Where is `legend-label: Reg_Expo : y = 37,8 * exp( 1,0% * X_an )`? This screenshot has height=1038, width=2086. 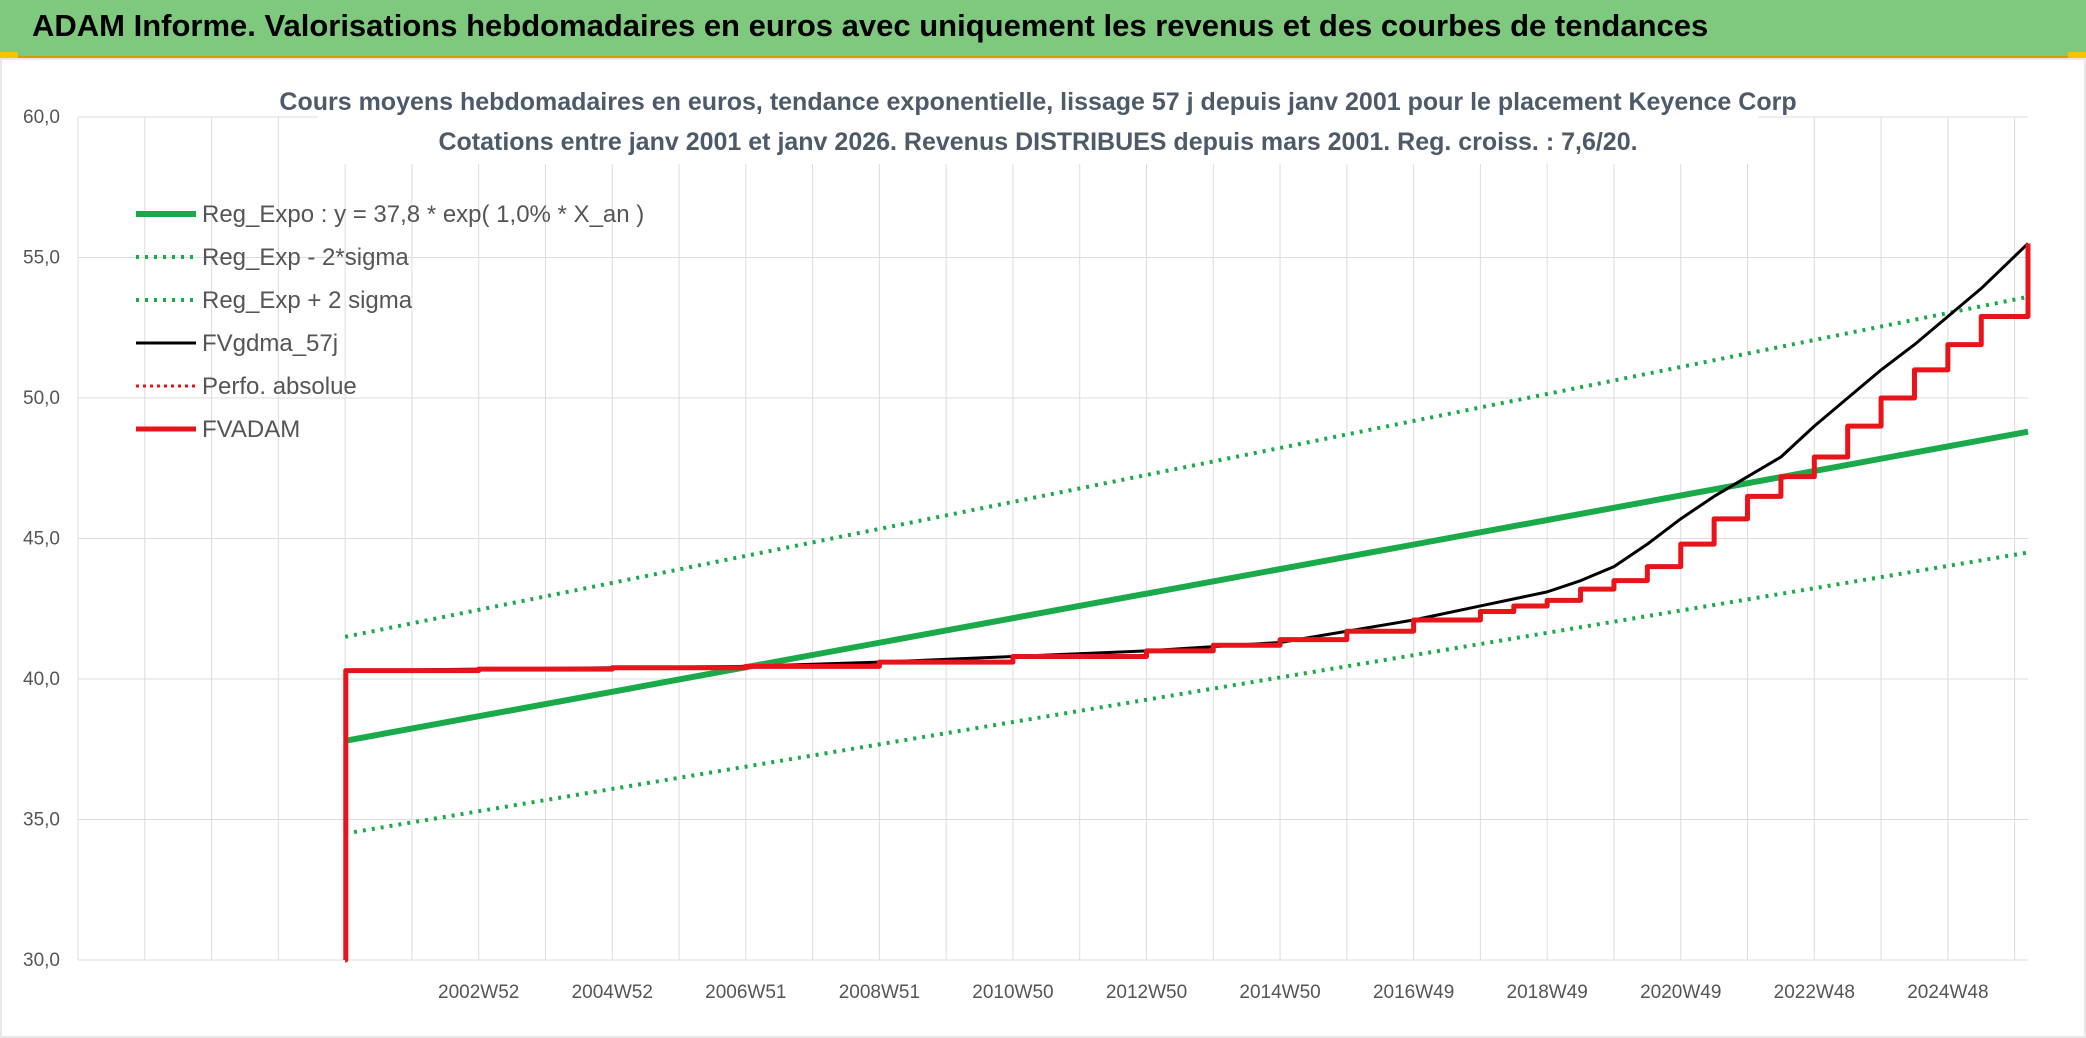 legend-label: Reg_Expo : y = 37,8 * exp( 1,0% * X_an ) is located at coordinates (423, 214).